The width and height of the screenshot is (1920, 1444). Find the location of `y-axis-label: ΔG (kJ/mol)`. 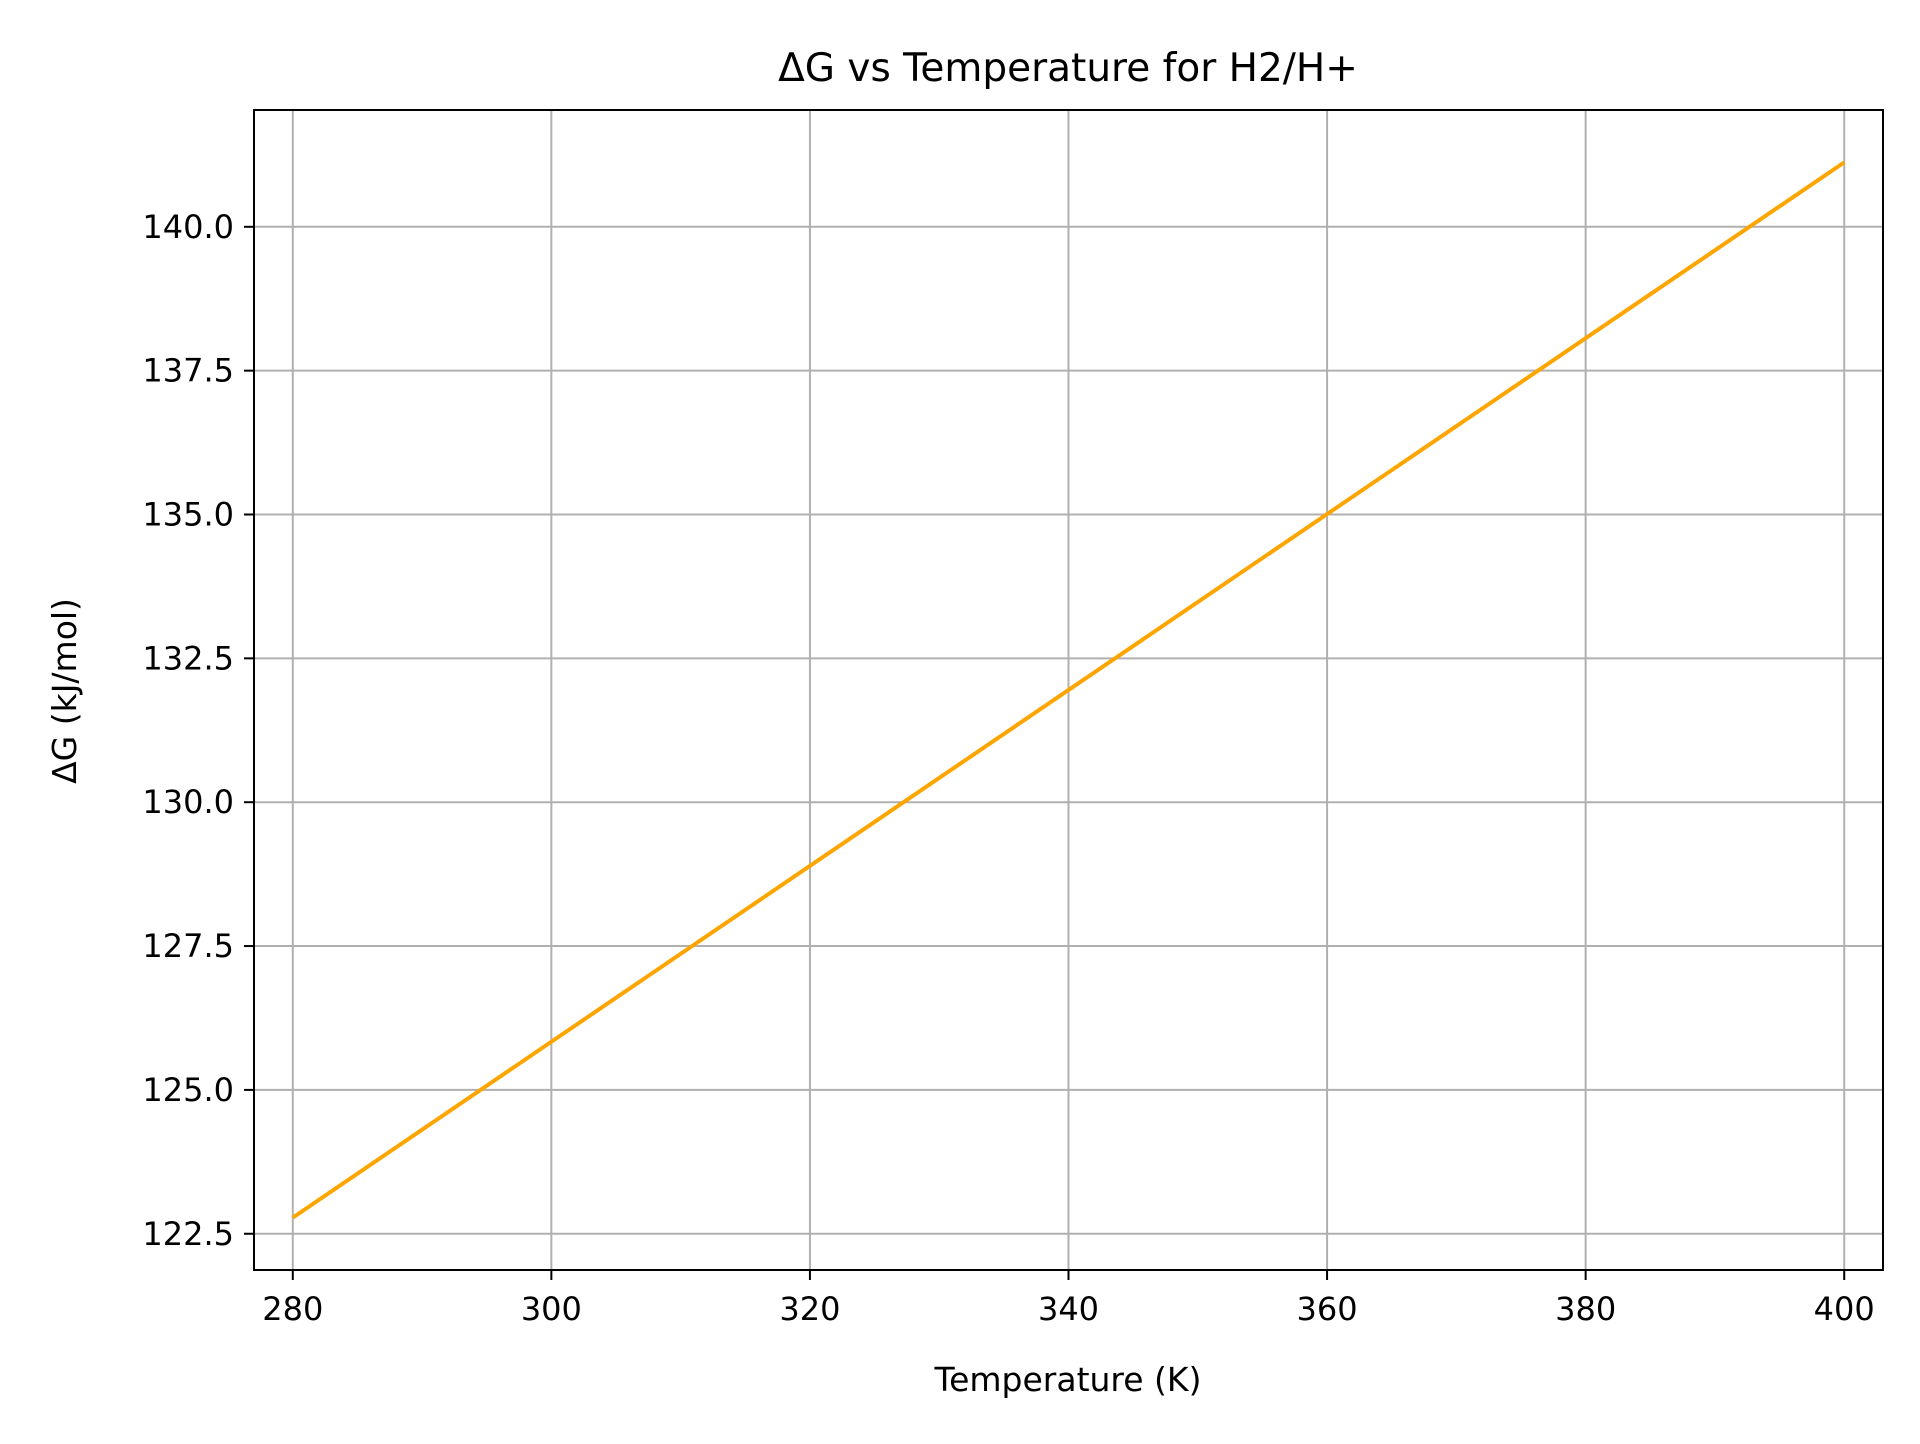

y-axis-label: ΔG (kJ/mol) is located at coordinates (64, 691).